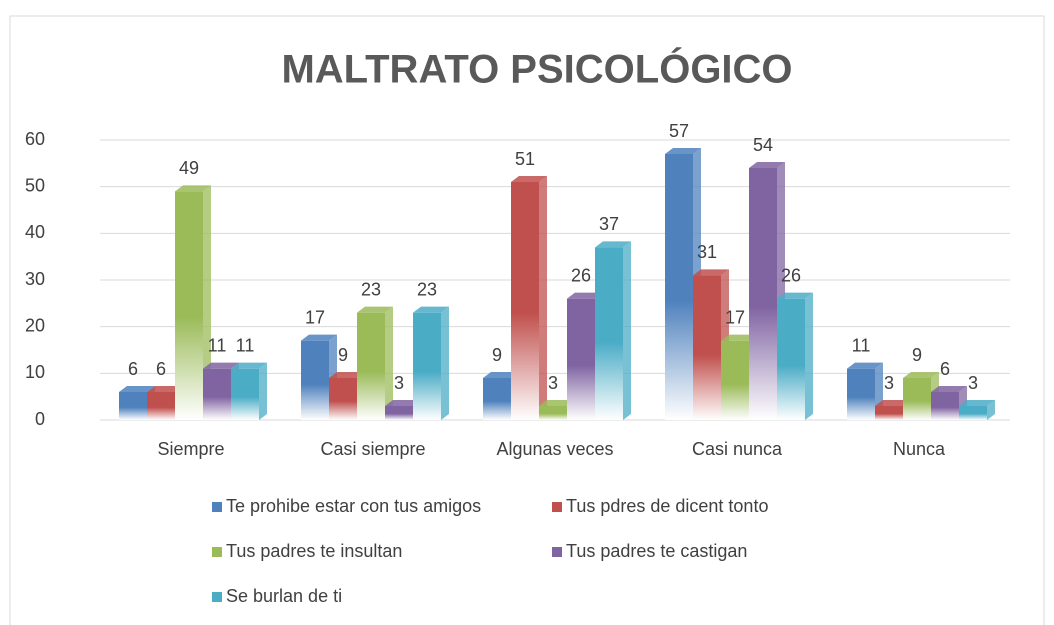 The height and width of the screenshot is (625, 1054). Describe the element at coordinates (737, 449) in the screenshot. I see `x-tick-label: Casi nunca` at that location.